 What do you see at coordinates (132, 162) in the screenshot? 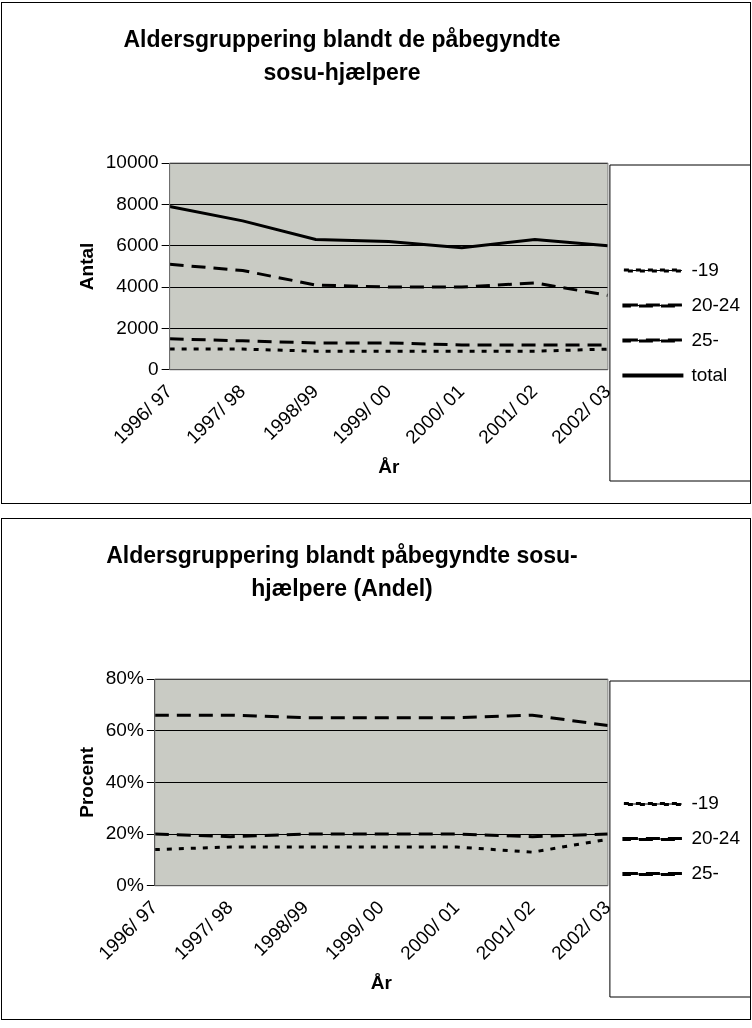
I see `y-tick-label: 10000` at bounding box center [132, 162].